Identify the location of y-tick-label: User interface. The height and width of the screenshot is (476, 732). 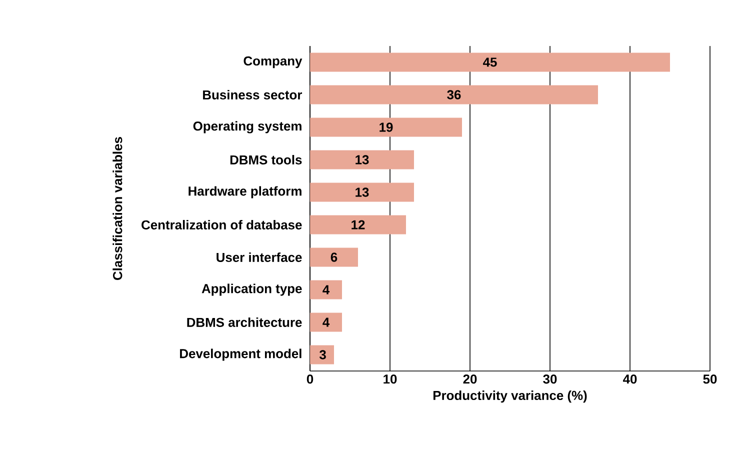
(259, 257).